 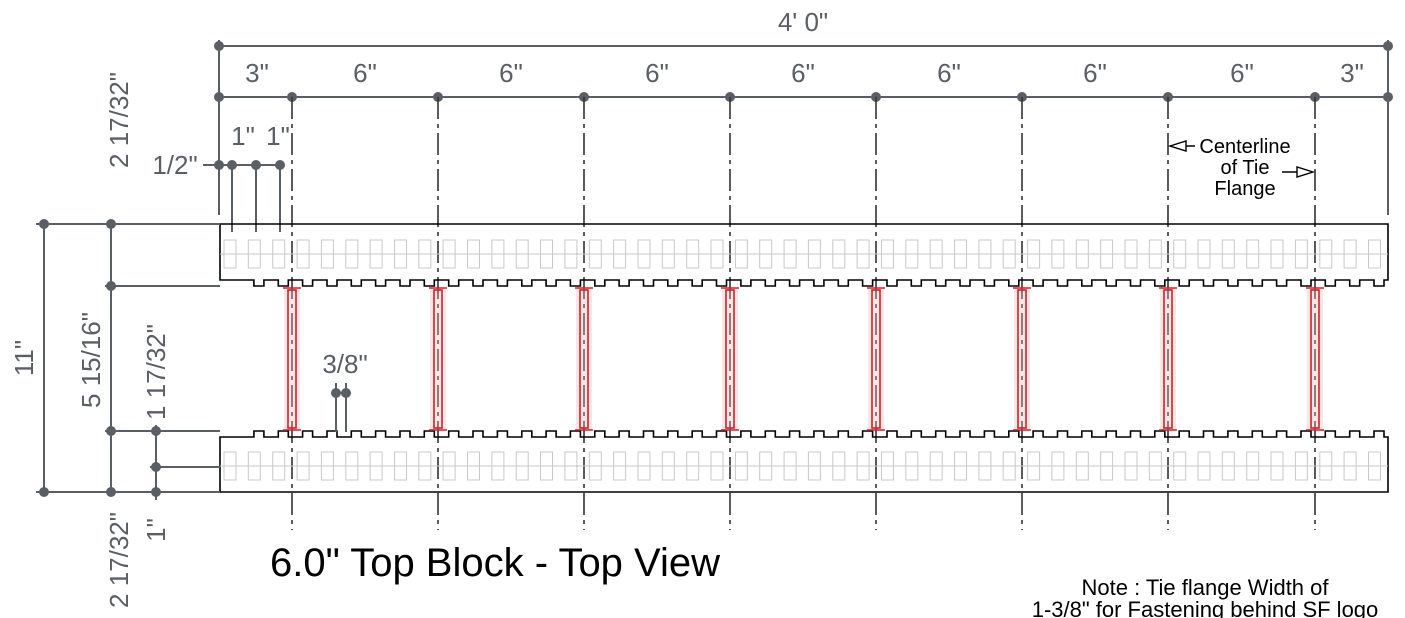 I want to click on inner-partial-height-label: 1 17/32", so click(x=156, y=372).